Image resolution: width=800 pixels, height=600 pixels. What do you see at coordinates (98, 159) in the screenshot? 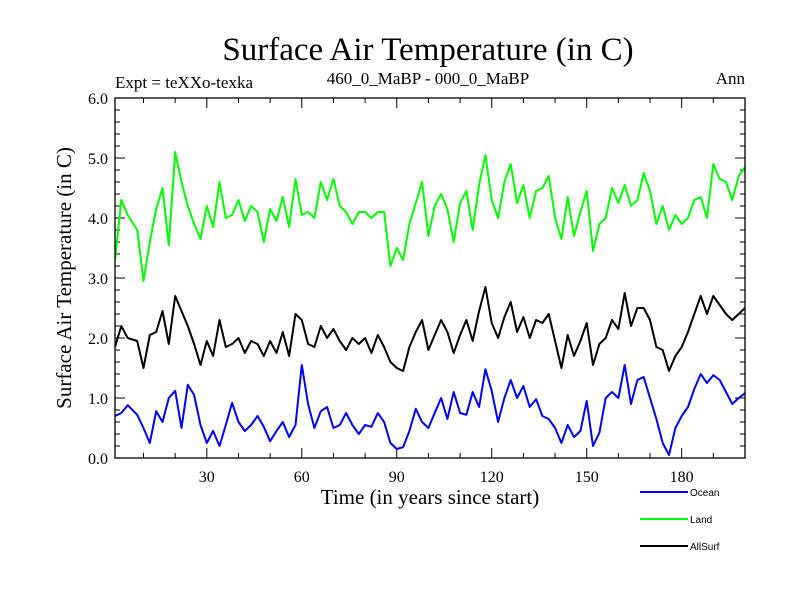
I see `y-tick-label: 5.0` at bounding box center [98, 159].